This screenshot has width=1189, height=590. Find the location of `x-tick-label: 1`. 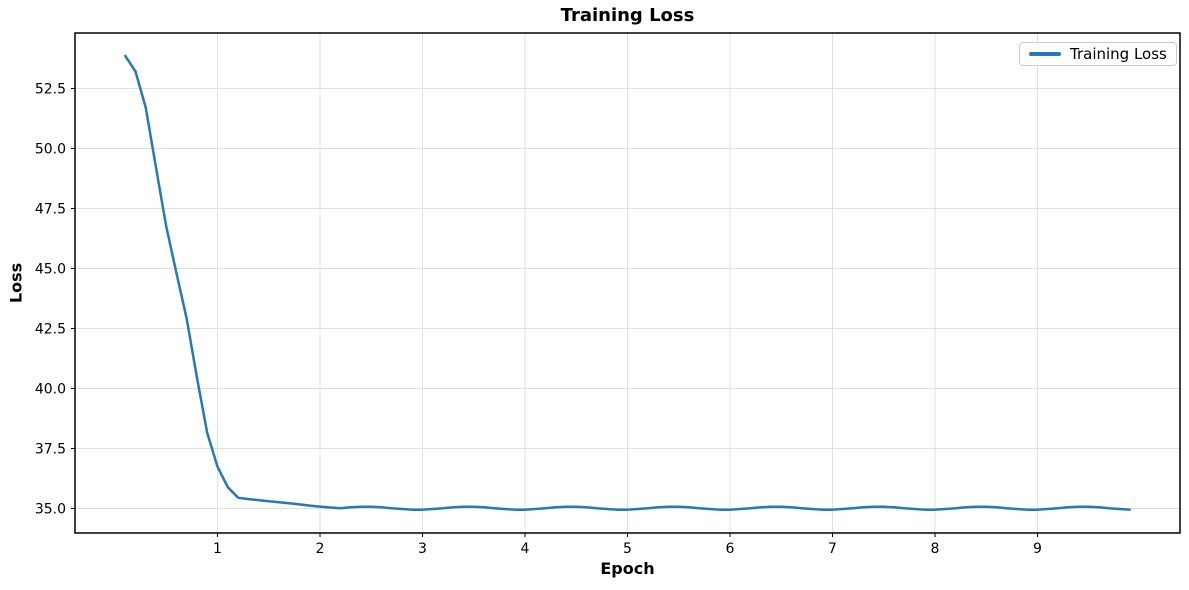

x-tick-label: 1 is located at coordinates (217, 549).